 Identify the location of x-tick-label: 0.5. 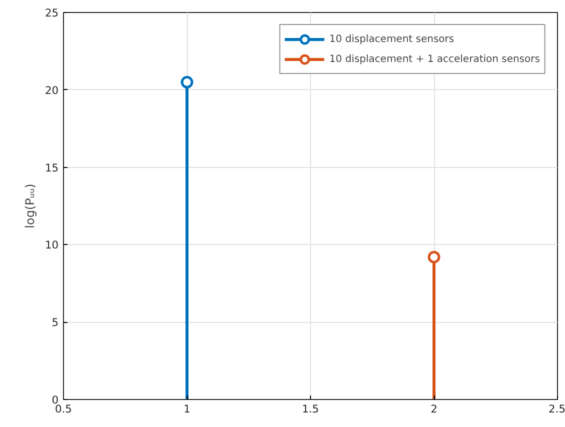
(63, 409).